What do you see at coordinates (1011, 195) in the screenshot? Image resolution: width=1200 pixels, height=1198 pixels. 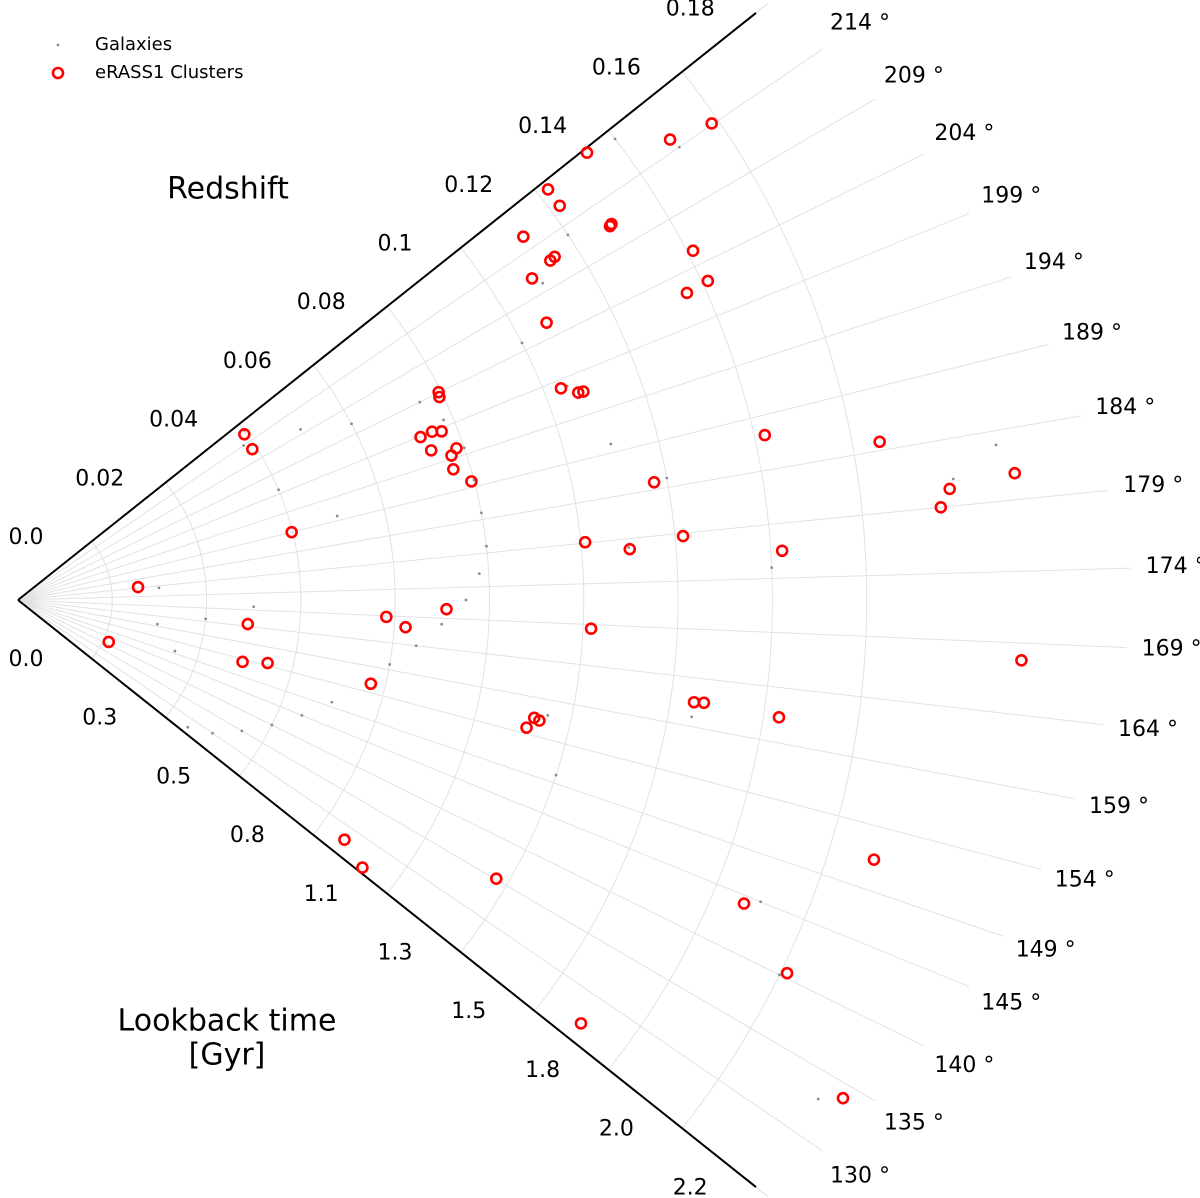 I see `x-tick-label: 199 °` at bounding box center [1011, 195].